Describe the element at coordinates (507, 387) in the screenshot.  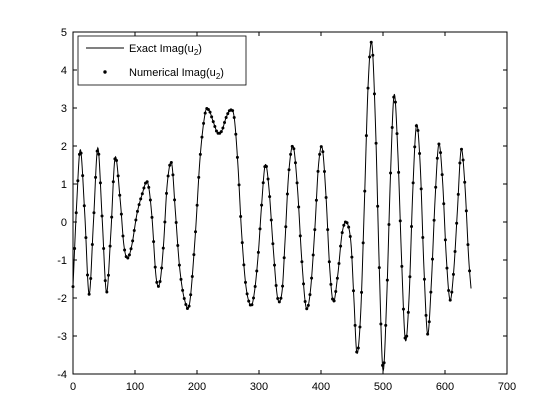
I see `x-tick-label: 700` at that location.